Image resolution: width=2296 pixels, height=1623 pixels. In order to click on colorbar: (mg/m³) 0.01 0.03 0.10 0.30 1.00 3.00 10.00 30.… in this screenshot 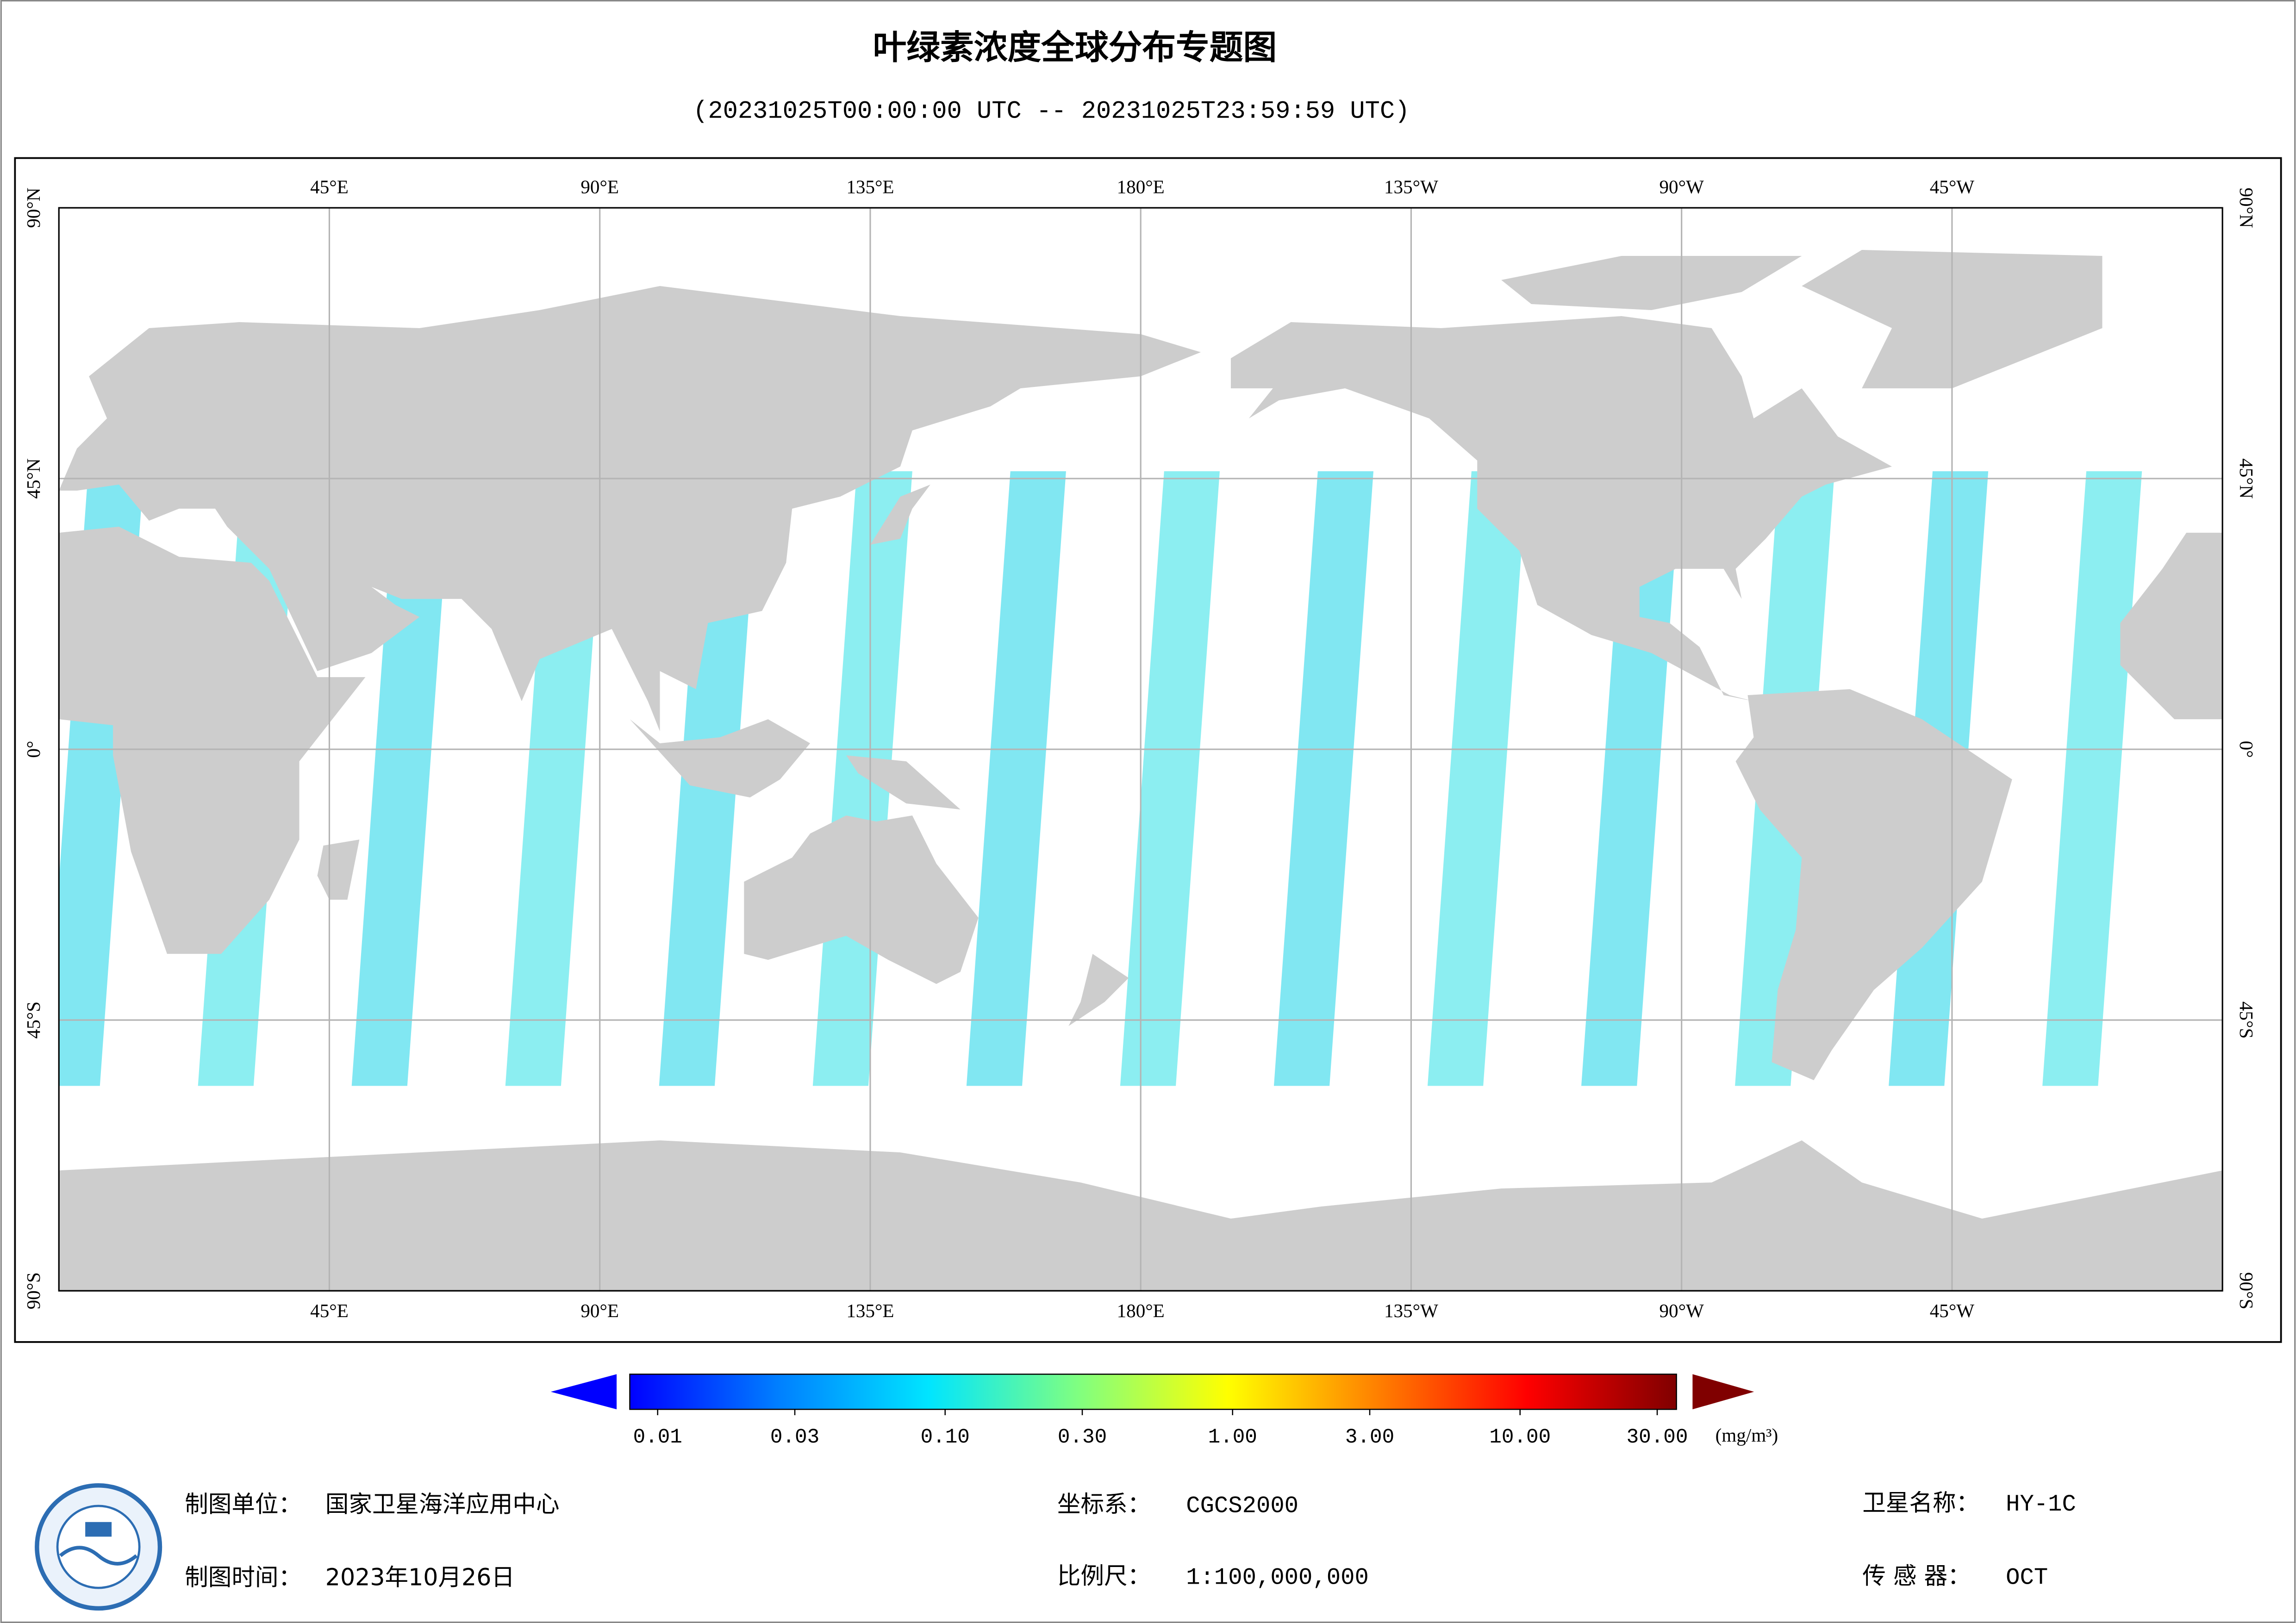, I will do `click(1164, 1411)`.